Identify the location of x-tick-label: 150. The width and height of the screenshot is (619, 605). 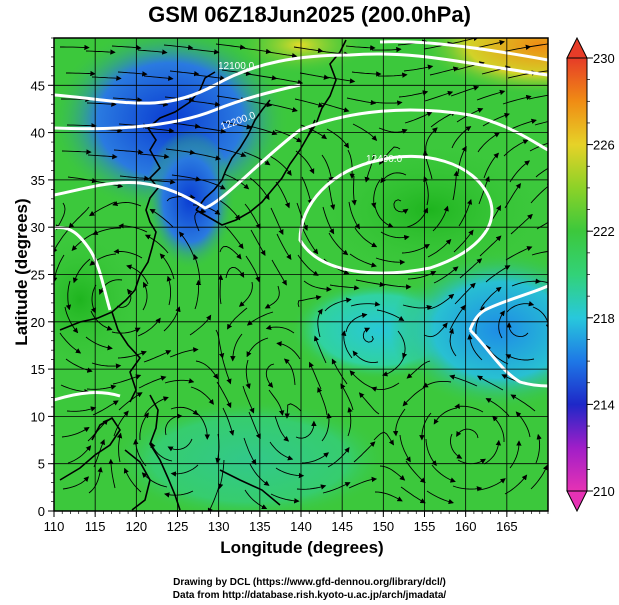
(383, 526).